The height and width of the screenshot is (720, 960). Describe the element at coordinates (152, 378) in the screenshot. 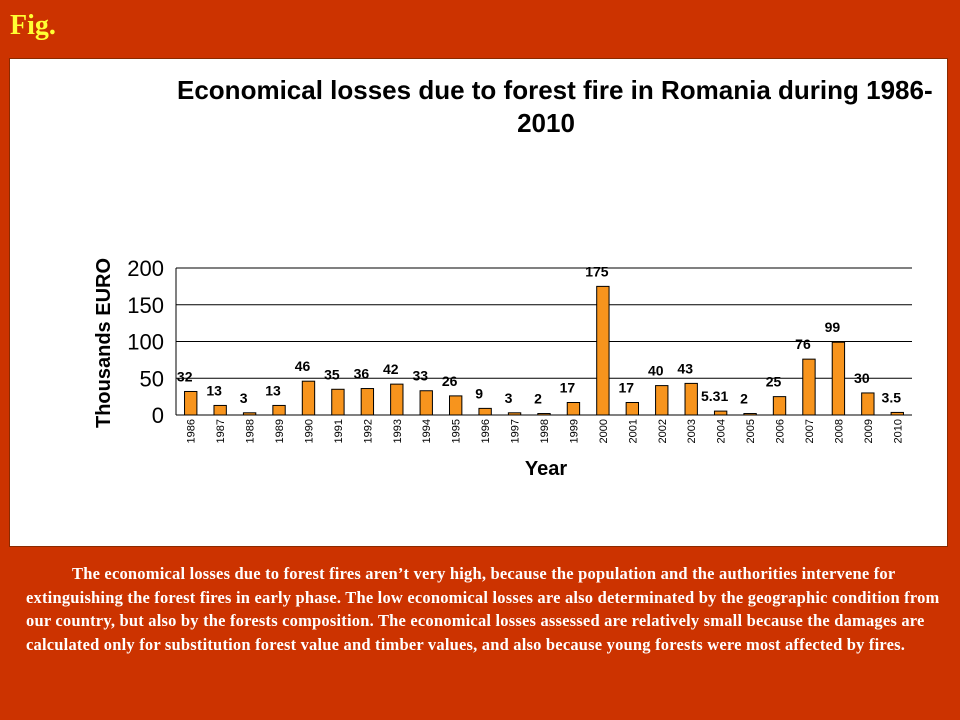

I see `y-tick-label: 50` at that location.